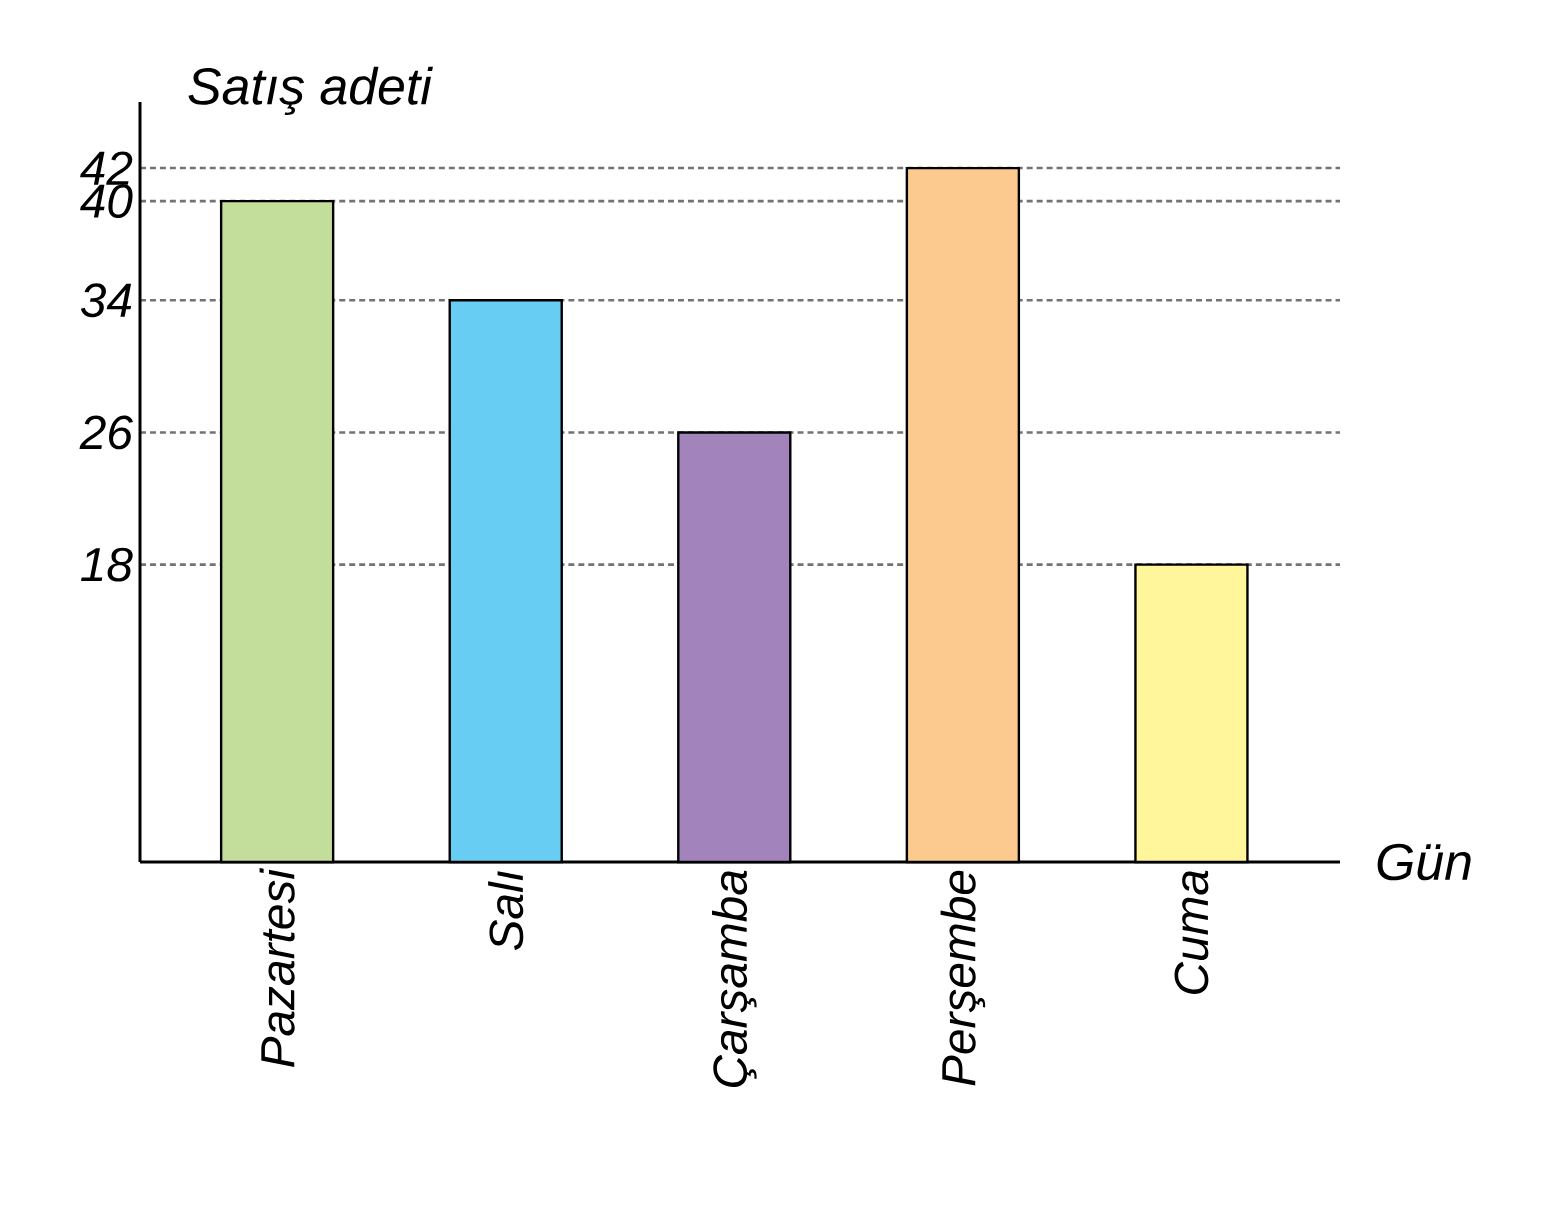 This screenshot has height=1212, width=1554. Describe the element at coordinates (963, 978) in the screenshot. I see `x-tick-label: Perşembe` at that location.